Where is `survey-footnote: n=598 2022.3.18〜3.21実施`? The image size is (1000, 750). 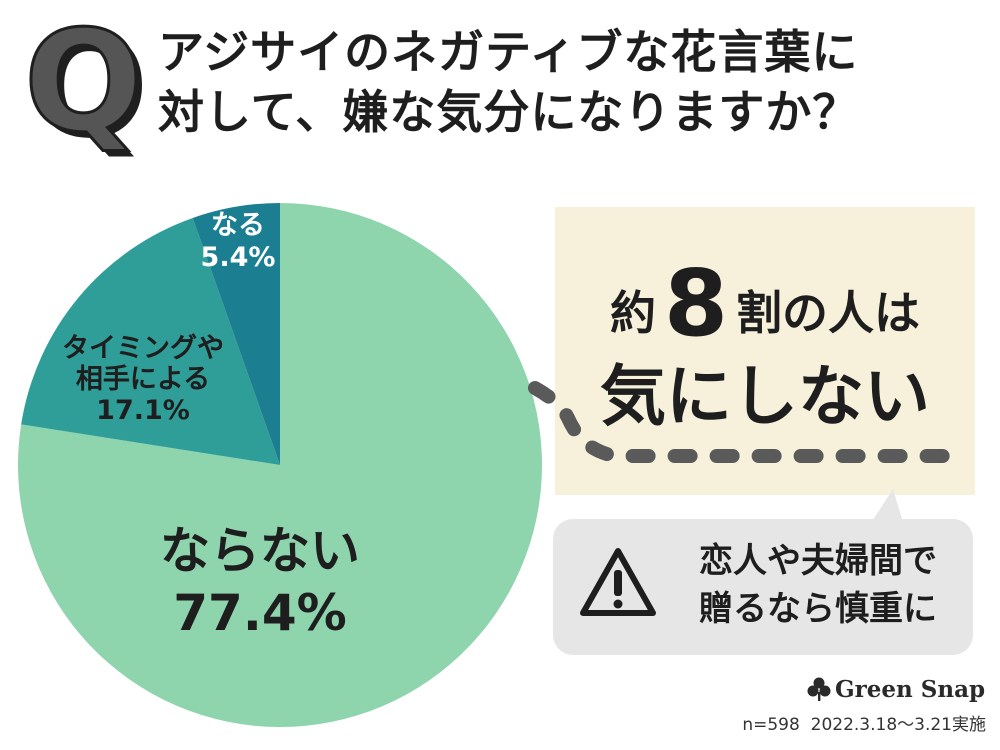 survey-footnote: n=598 2022.3.18〜3.21実施 is located at coordinates (864, 722).